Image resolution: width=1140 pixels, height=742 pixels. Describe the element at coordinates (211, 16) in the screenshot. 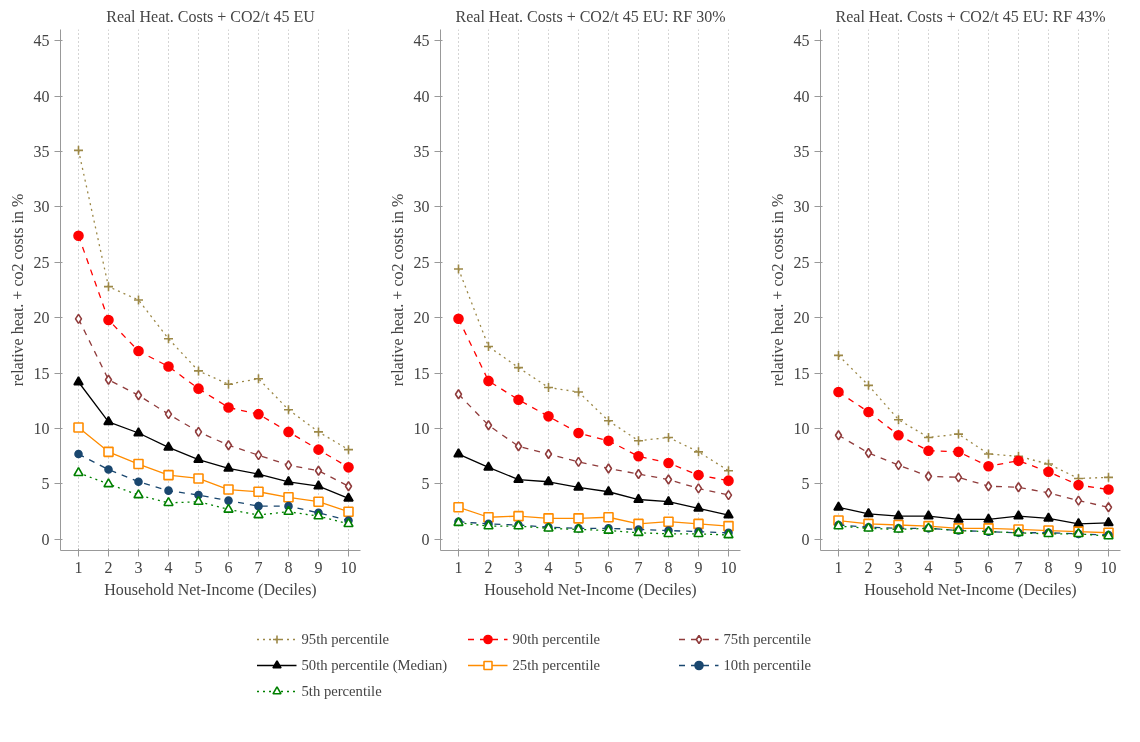

I see `chart-title: Real Heat. Costs + CO2/t 45 EU` at that location.